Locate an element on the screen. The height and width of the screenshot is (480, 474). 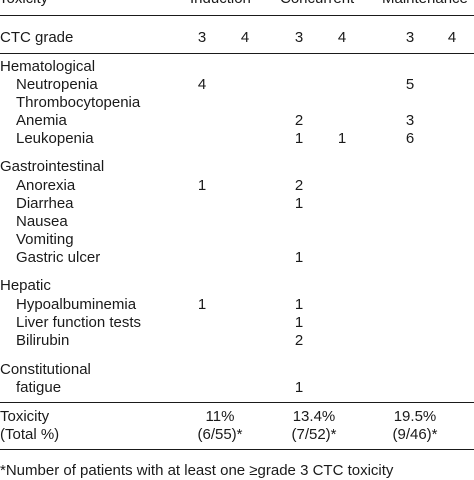
row-label-liver-function-tests: Liver function tests is located at coordinates (79, 322).